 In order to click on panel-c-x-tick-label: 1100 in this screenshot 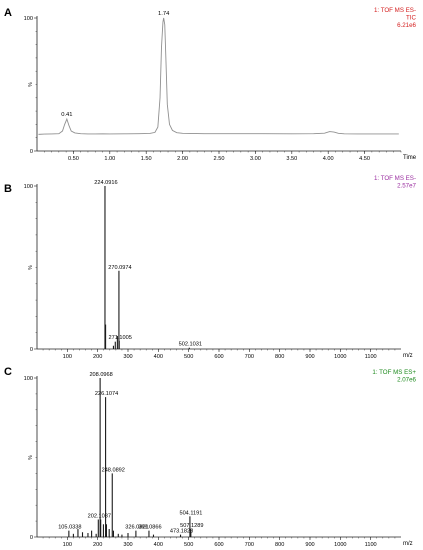, I will do `click(371, 545)`.